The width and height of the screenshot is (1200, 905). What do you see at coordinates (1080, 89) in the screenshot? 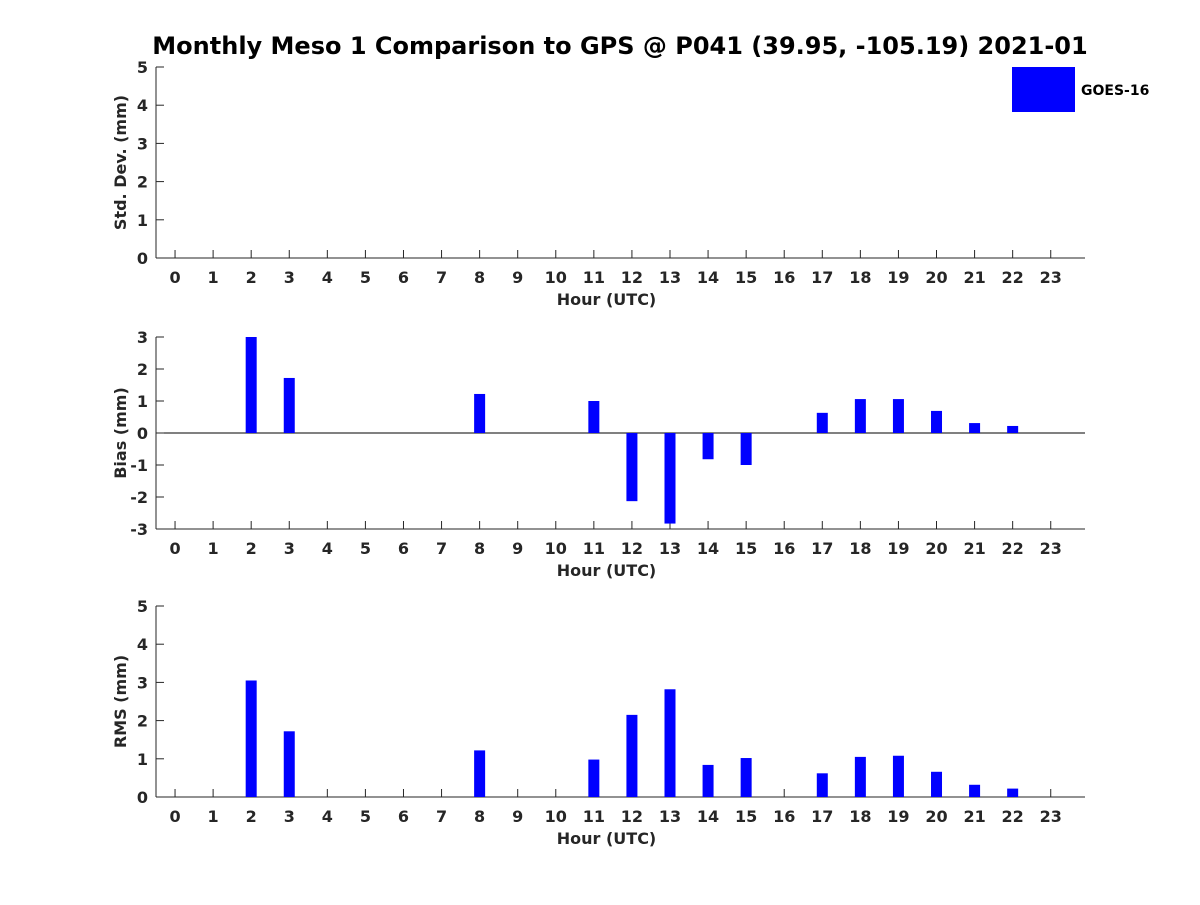
I see `legend: GOES-16` at bounding box center [1080, 89].